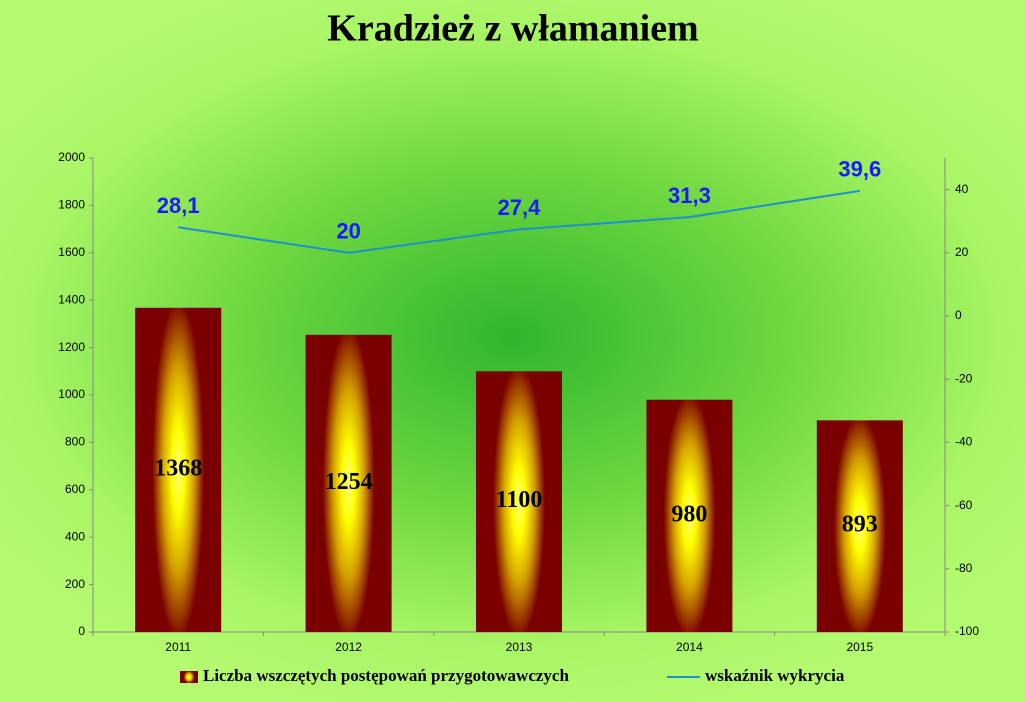  Describe the element at coordinates (859, 169) in the screenshot. I see `line-value-label: 39,6` at that location.